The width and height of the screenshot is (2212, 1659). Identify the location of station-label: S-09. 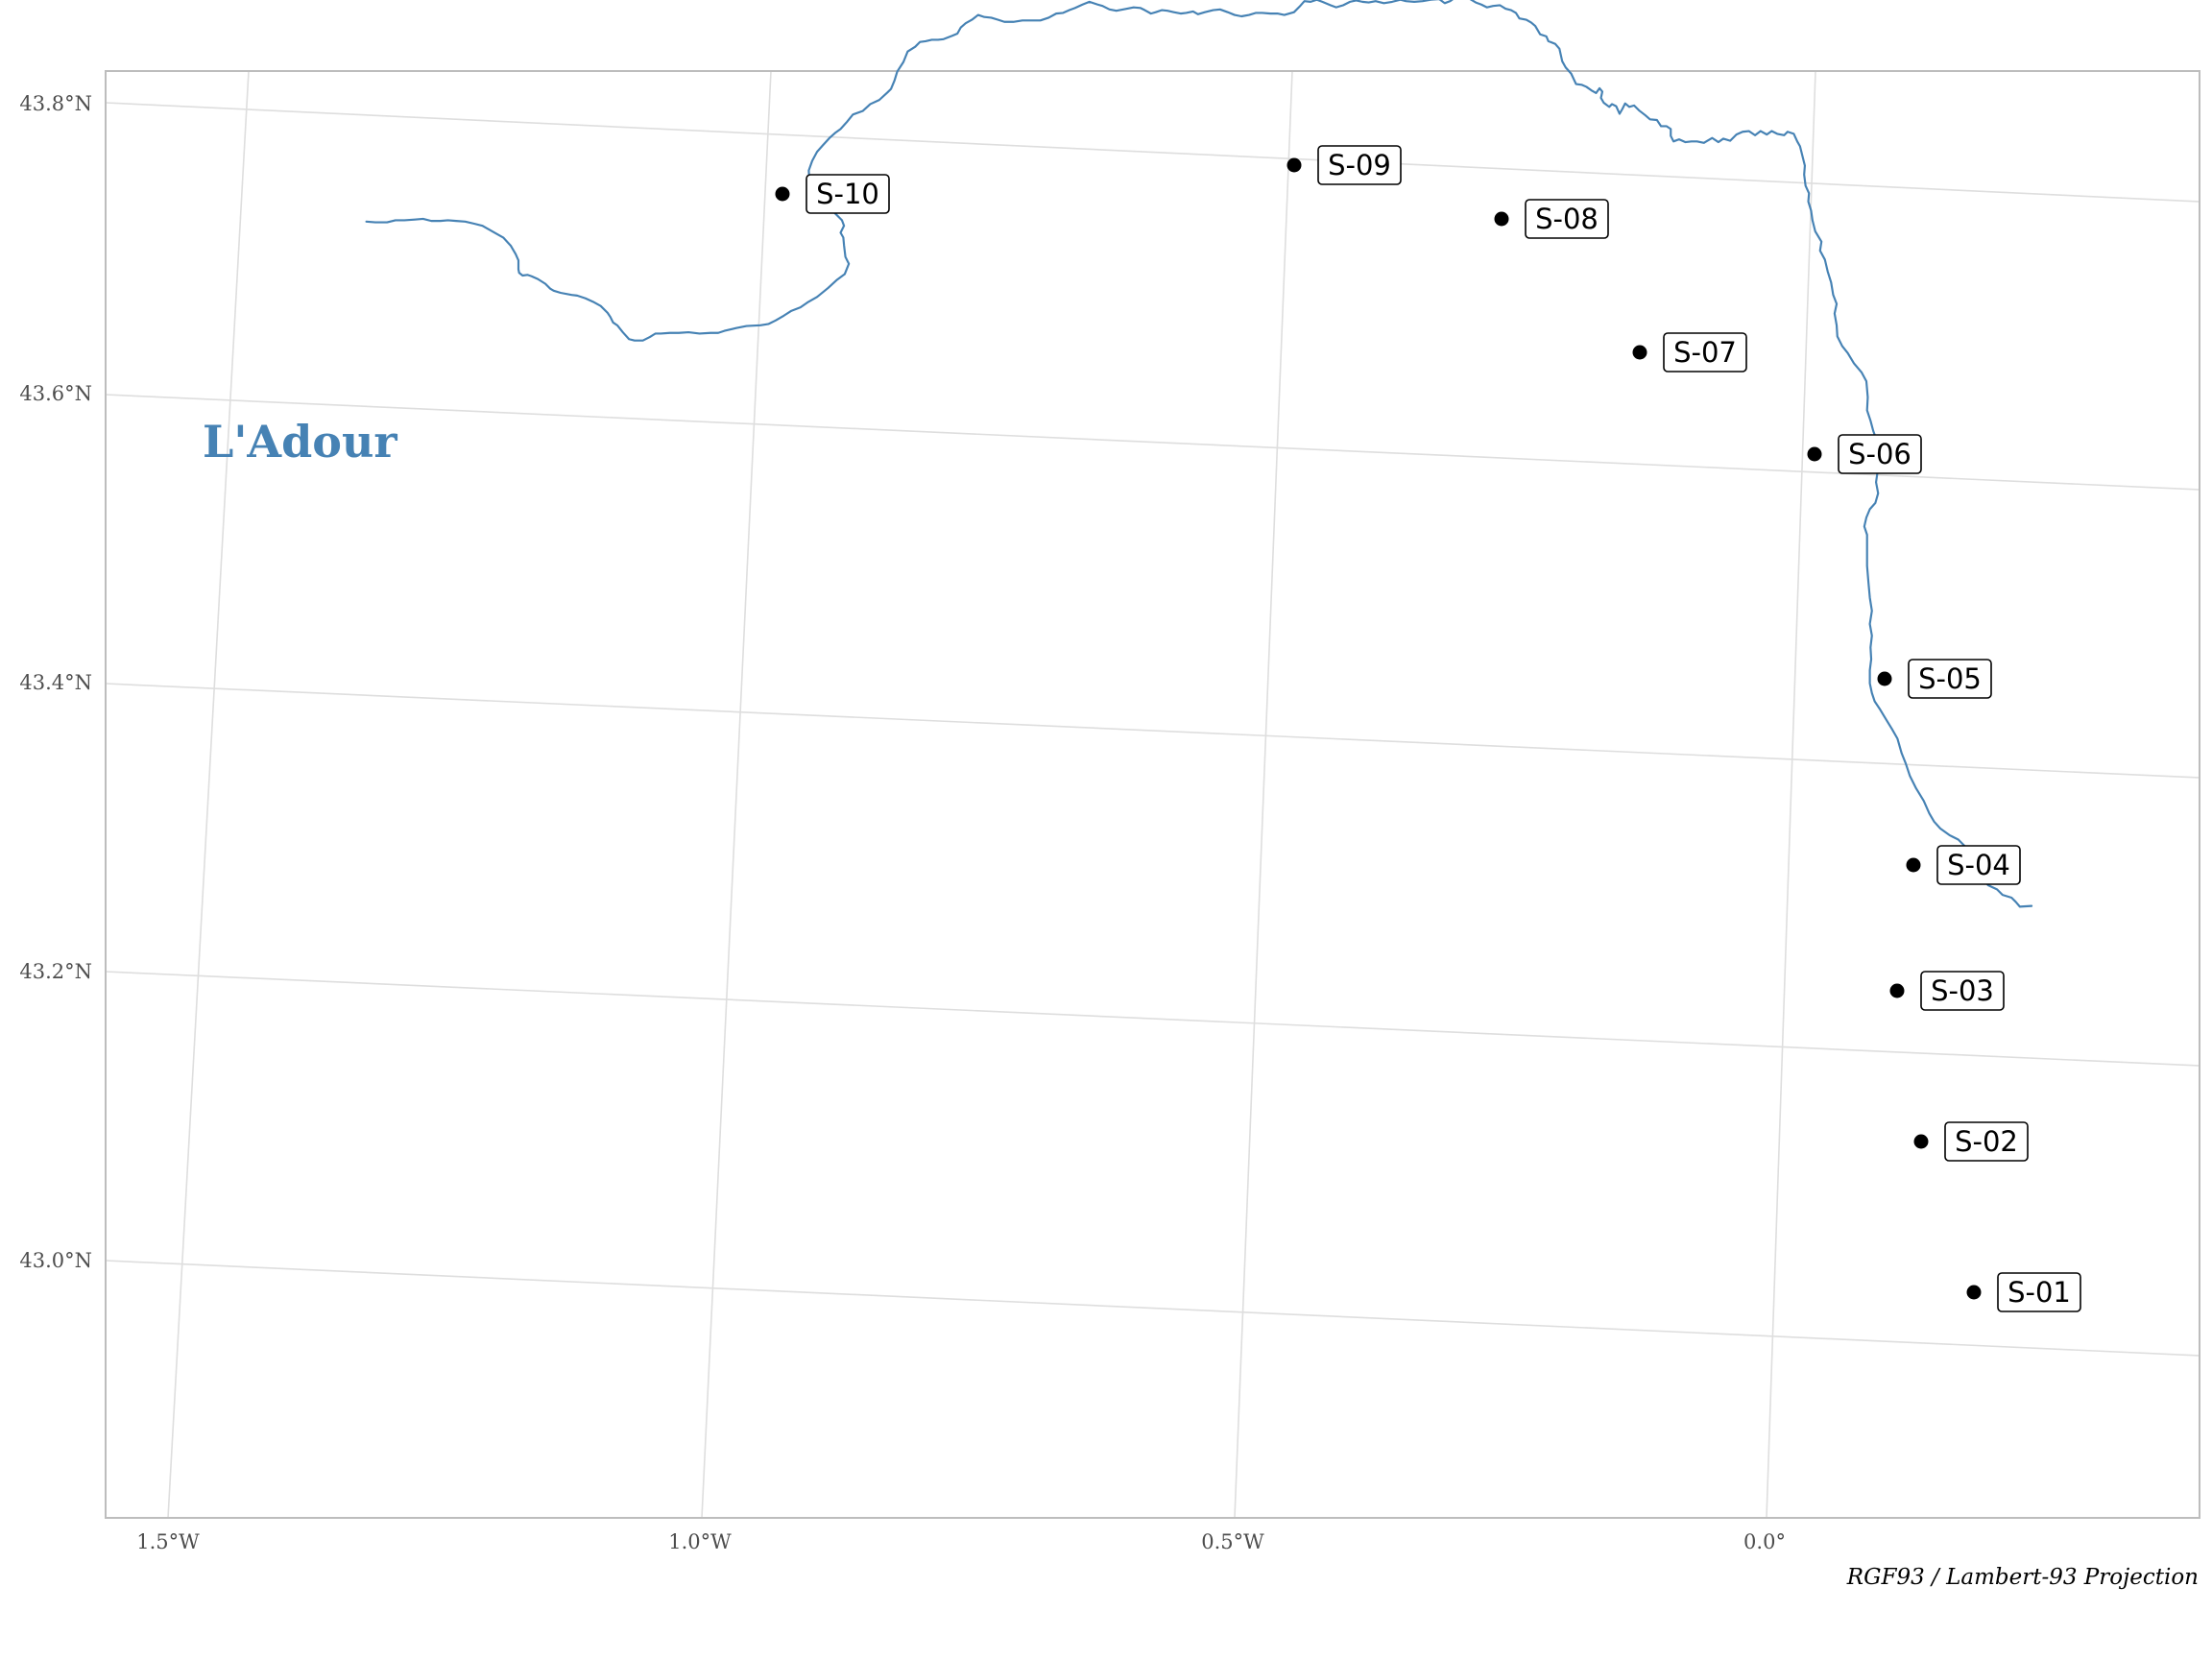
(1359, 165).